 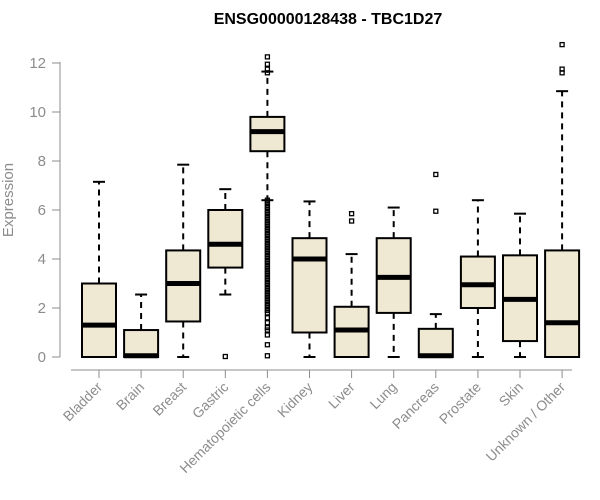 What do you see at coordinates (341, 395) in the screenshot?
I see `x-tick-label: Liver` at bounding box center [341, 395].